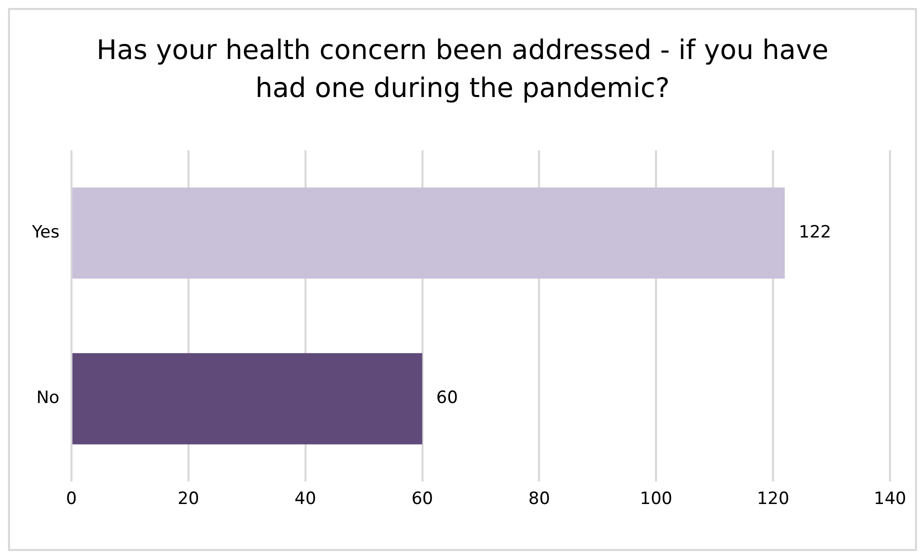 The image size is (923, 557). Describe the element at coordinates (48, 398) in the screenshot. I see `y-tick-label: No` at that location.